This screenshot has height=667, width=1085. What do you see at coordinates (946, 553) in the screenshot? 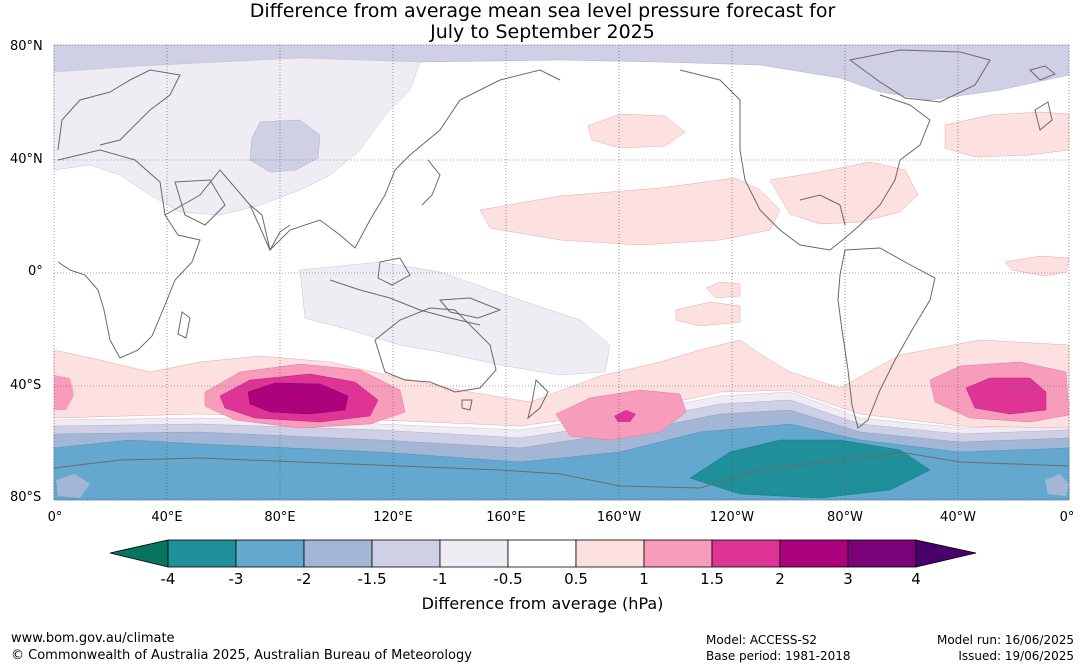
I see `colorbar-max-arrow` at bounding box center [946, 553].